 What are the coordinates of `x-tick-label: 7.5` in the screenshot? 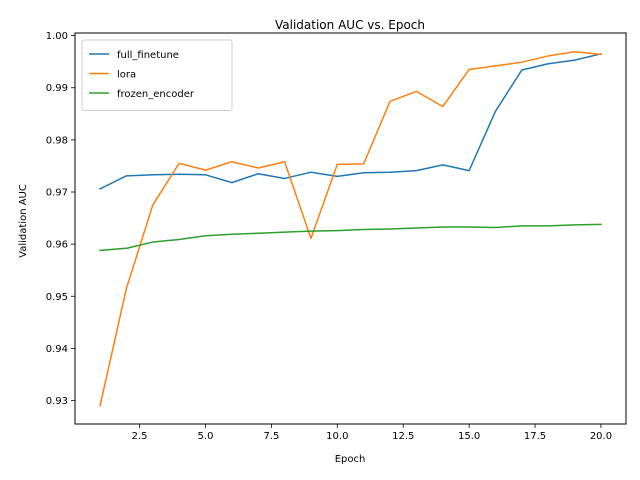 It's located at (271, 436).